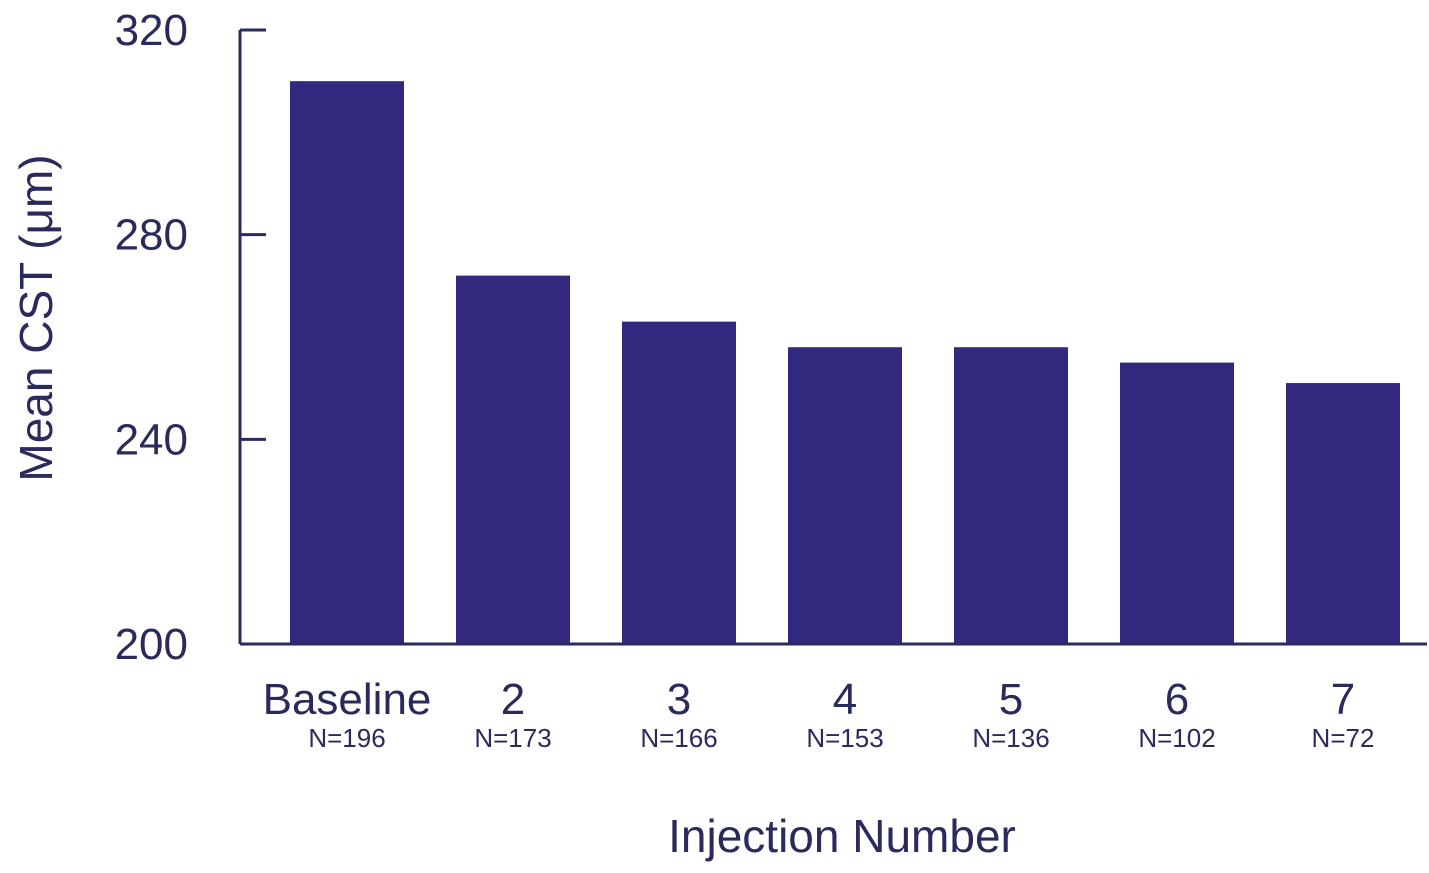 This screenshot has width=1429, height=873. Describe the element at coordinates (513, 699) in the screenshot. I see `x-category-label: 2` at that location.